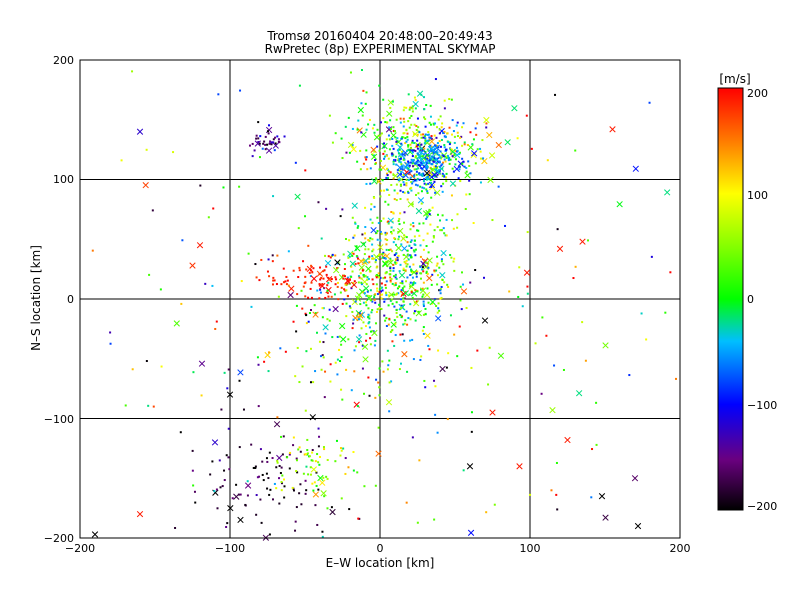 This screenshot has width=800, height=600. What do you see at coordinates (530, 548) in the screenshot?
I see `x-tick-label: 100` at bounding box center [530, 548].